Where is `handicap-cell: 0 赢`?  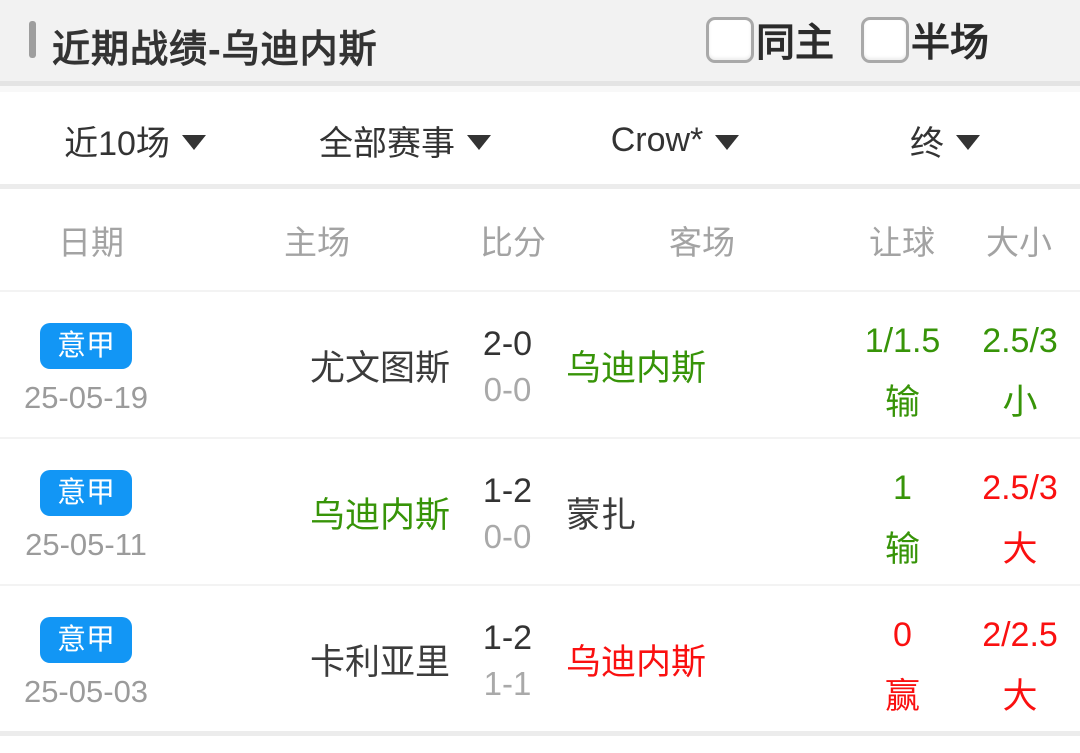 handicap-cell: 0 赢 is located at coordinates (902, 659).